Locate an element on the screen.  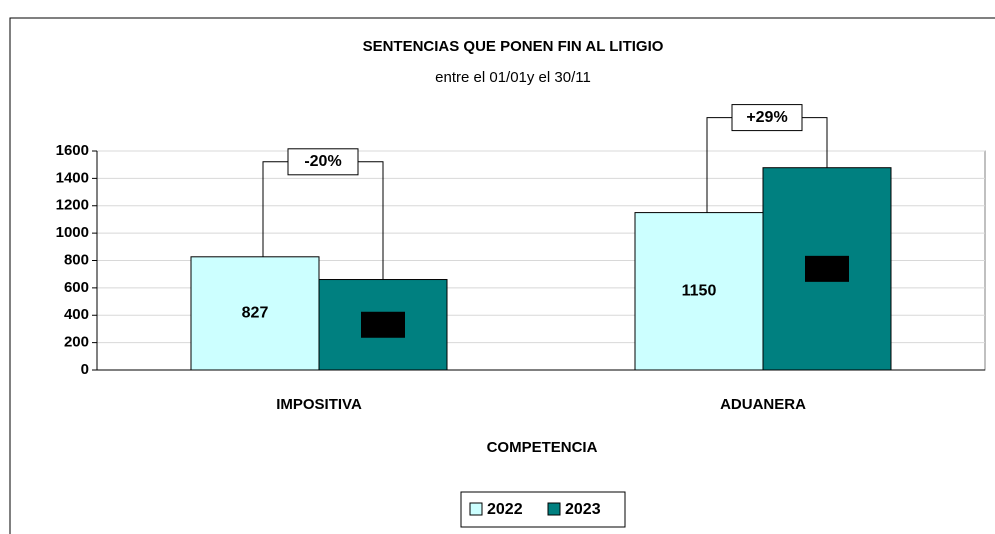
y-tick-label: 200 is located at coordinates (76, 342).